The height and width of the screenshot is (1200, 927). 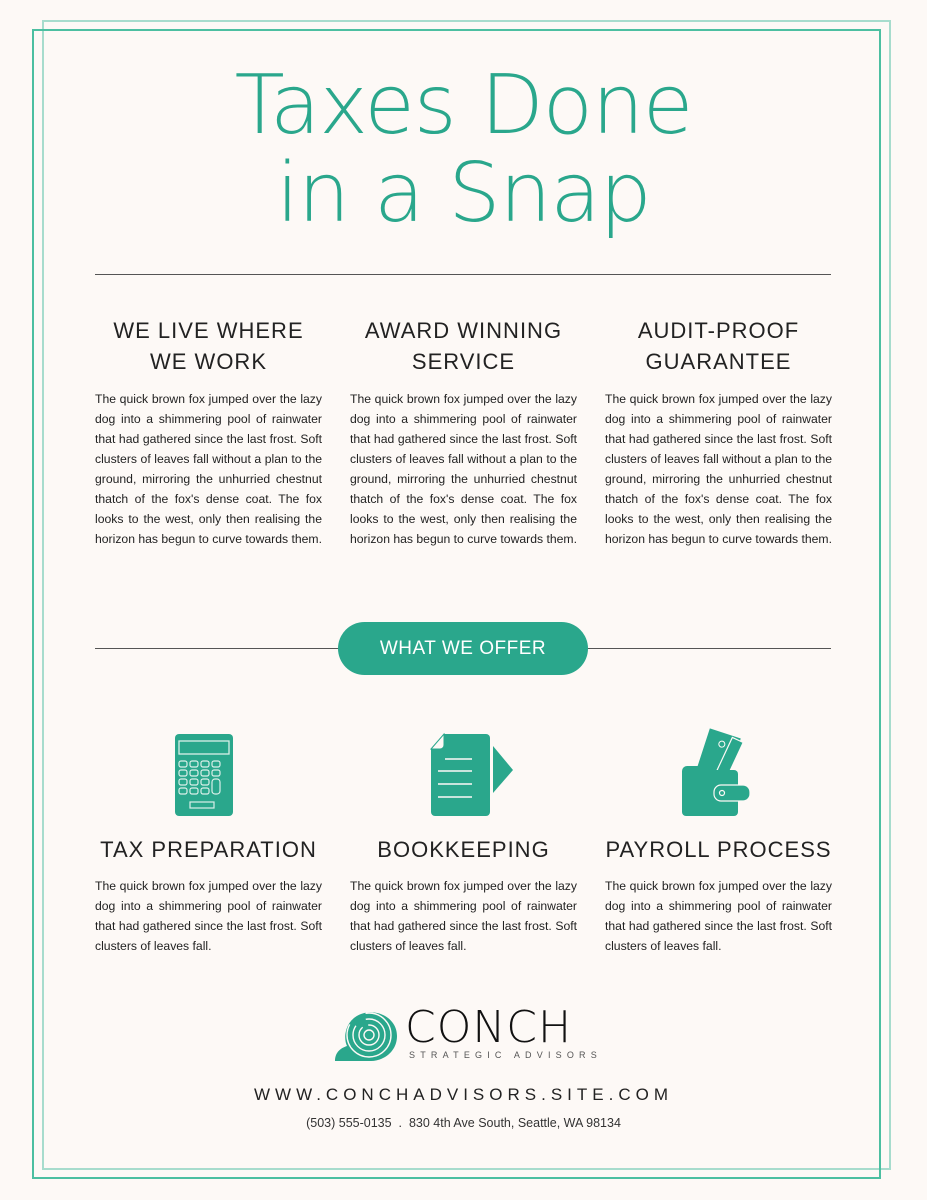 I want to click on feature-heading: WE LIVE WHERE WE WORK, so click(x=208, y=346).